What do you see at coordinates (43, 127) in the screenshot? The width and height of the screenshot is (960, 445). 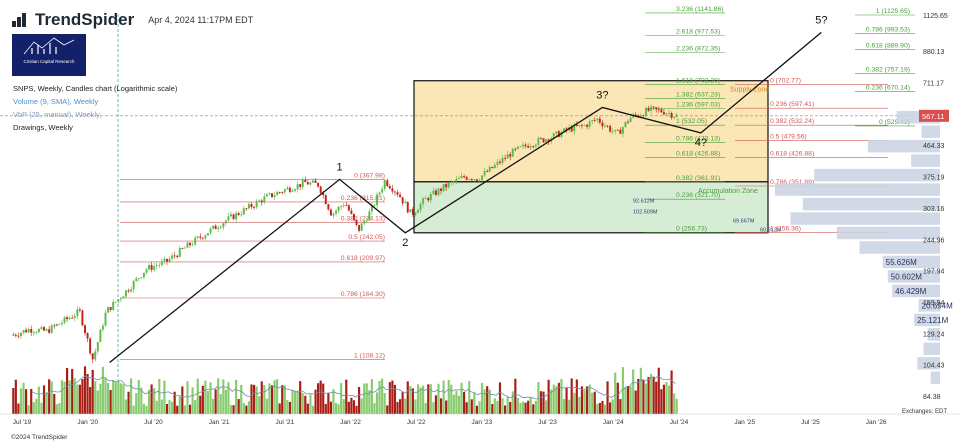 I see `legend-drawings: Drawings, Weekly` at bounding box center [43, 127].